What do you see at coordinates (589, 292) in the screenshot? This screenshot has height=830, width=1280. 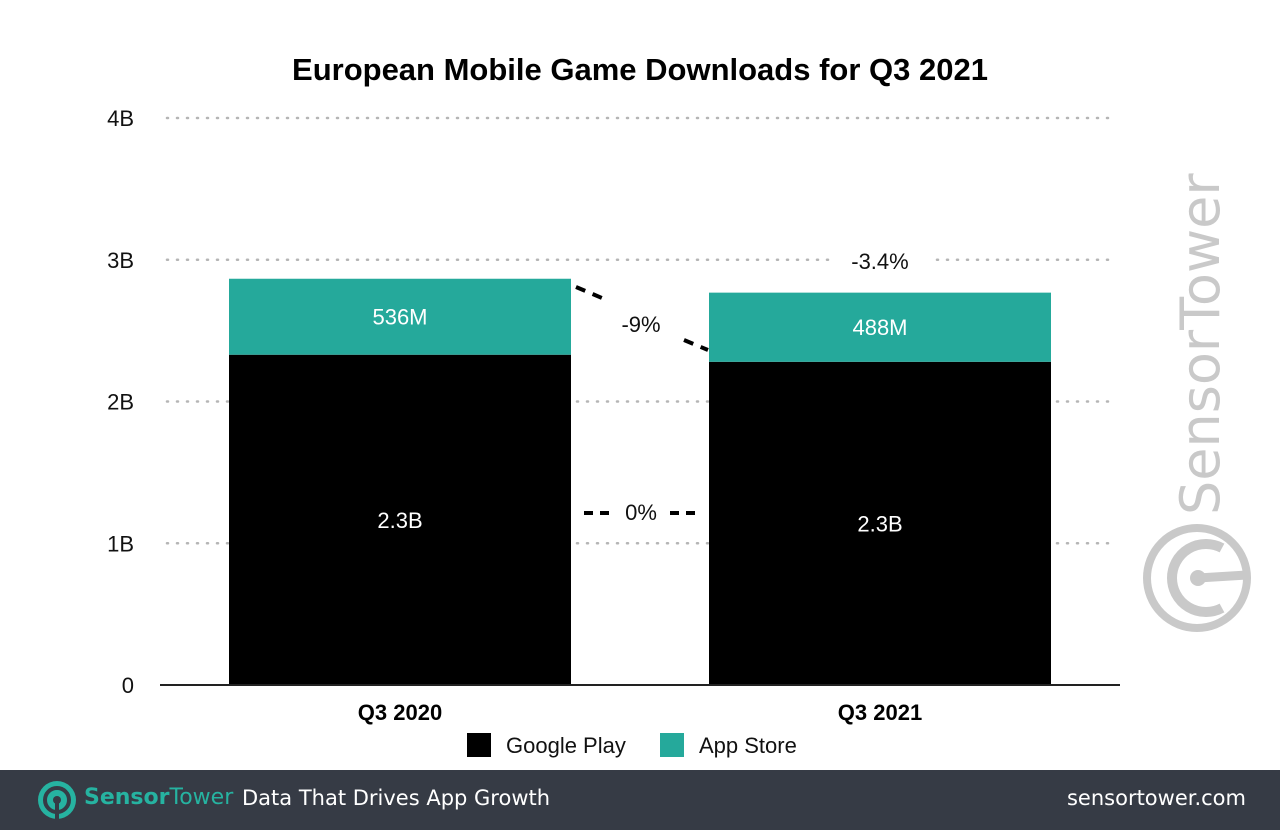 I see `connector-dash-upper` at bounding box center [589, 292].